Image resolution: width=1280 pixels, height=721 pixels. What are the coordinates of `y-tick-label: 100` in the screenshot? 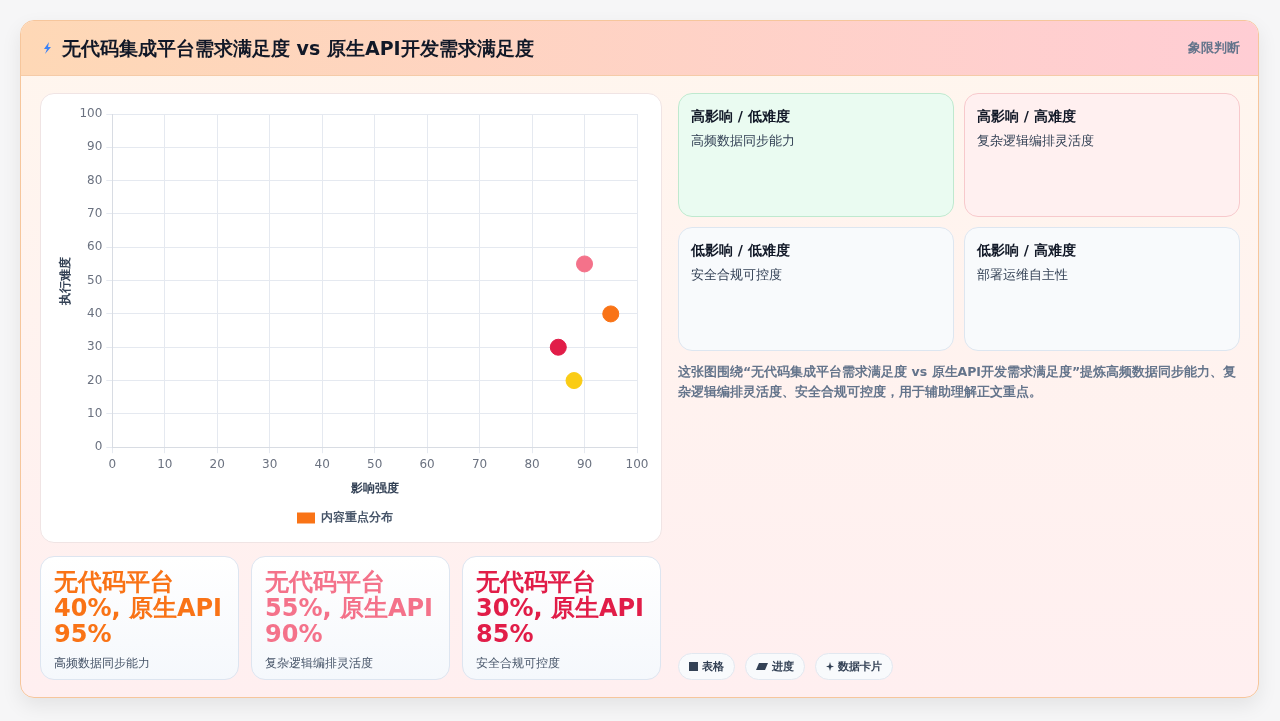 It's located at (91, 113).